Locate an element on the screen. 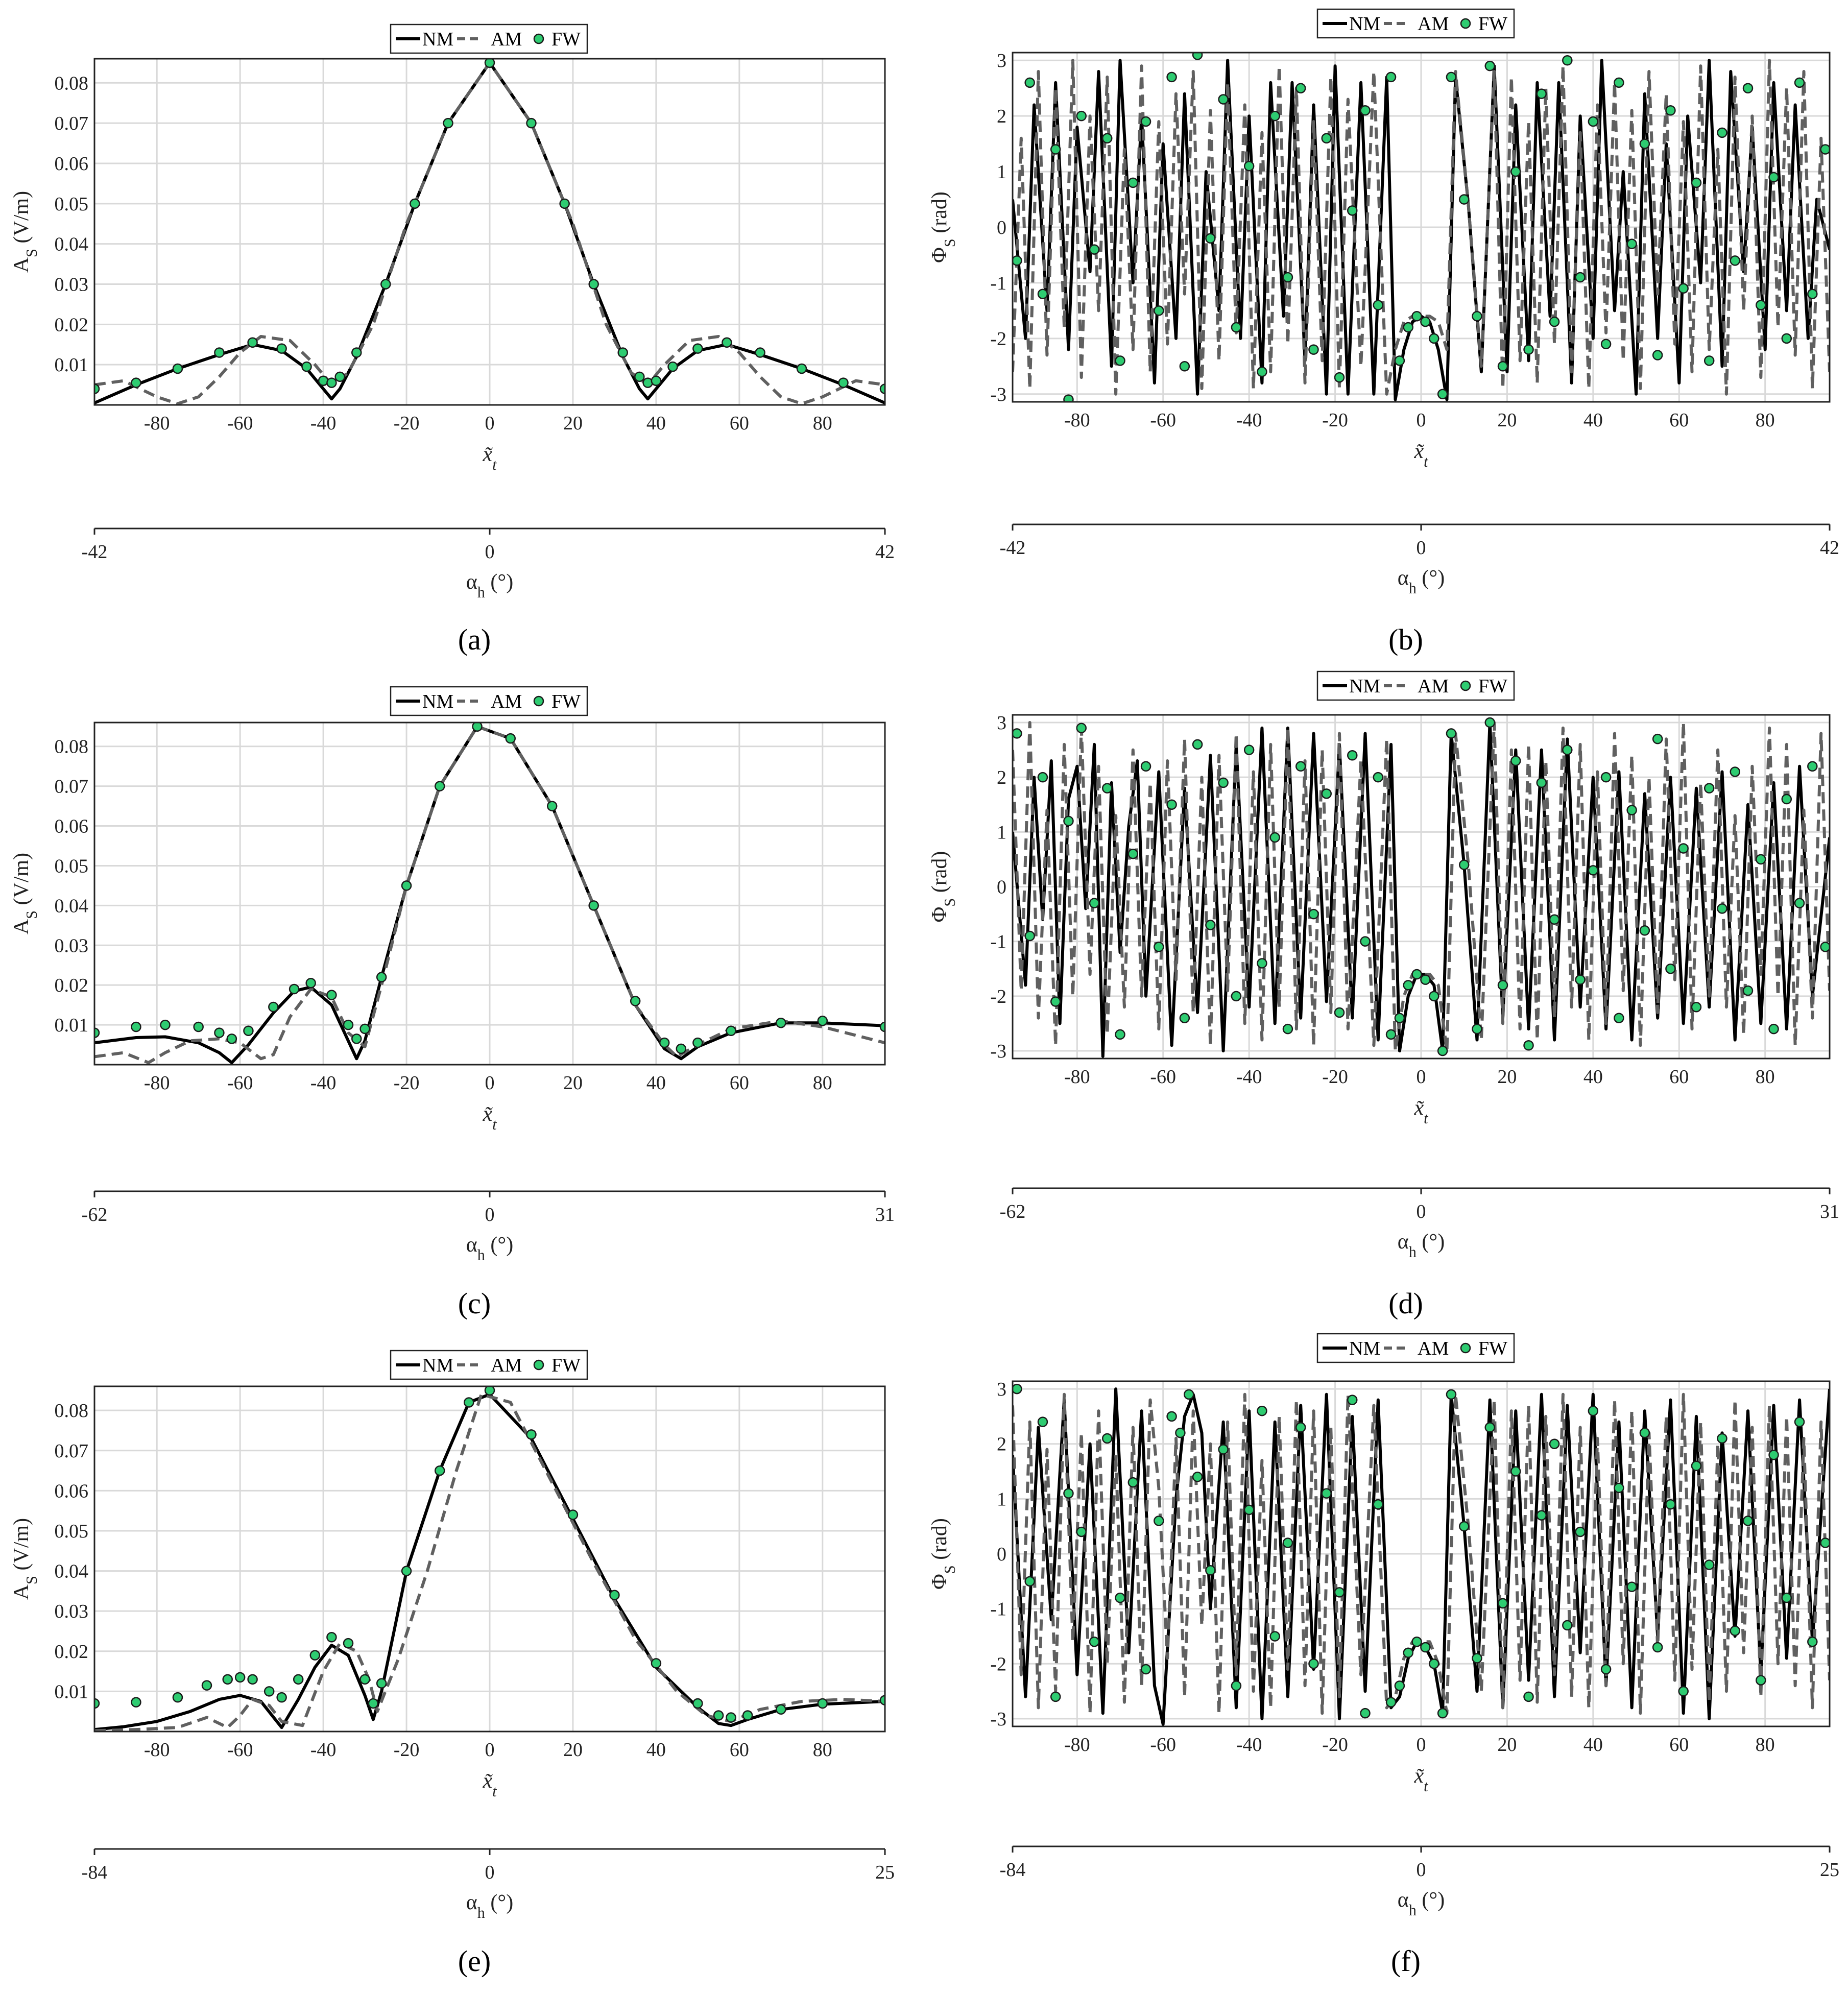 Image resolution: width=1848 pixels, height=1995 pixels. secondary-axis-tick-label: 25 is located at coordinates (885, 1872).